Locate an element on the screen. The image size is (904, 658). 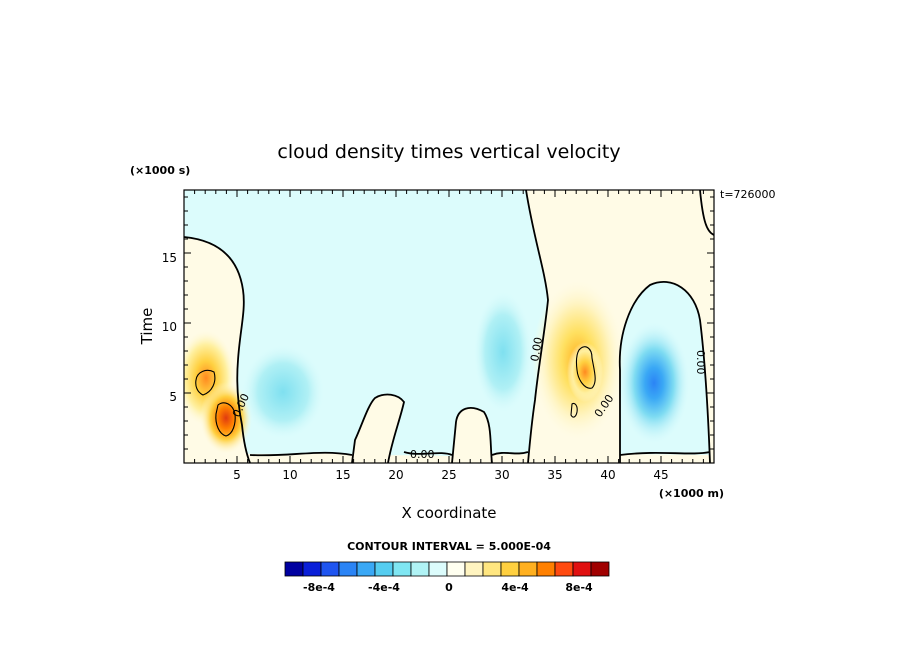
colorbar-label-zero: 0 is located at coordinates (449, 587).